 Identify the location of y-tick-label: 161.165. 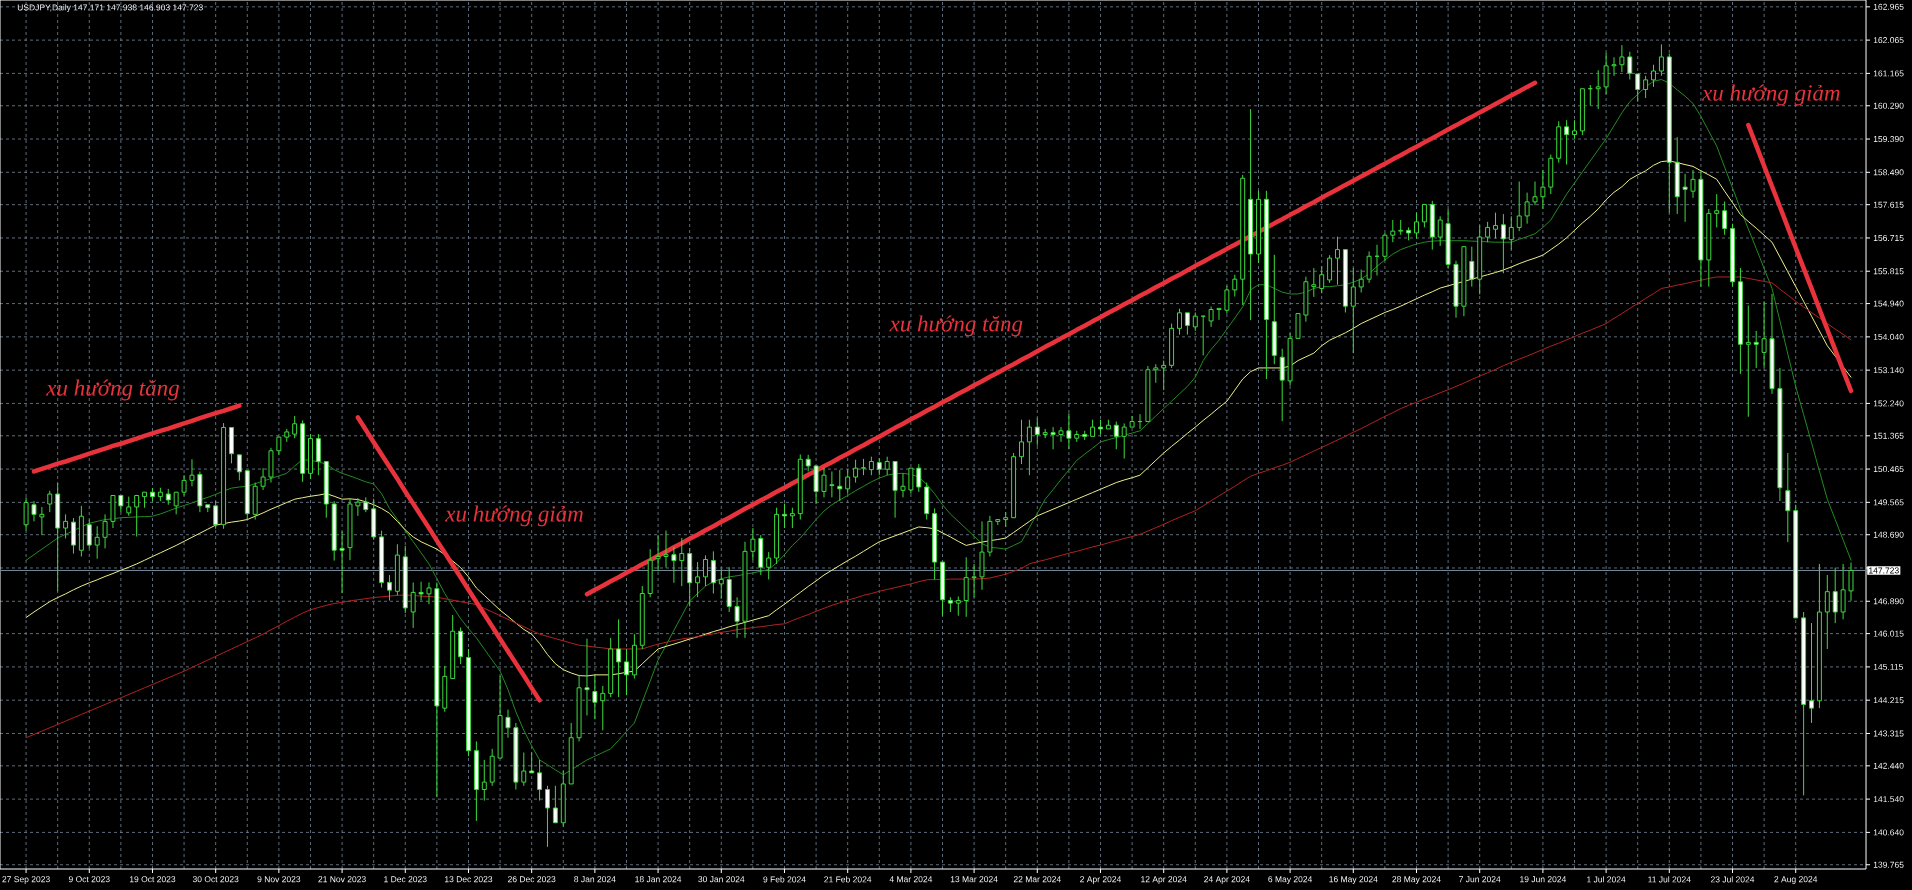
(1888, 73).